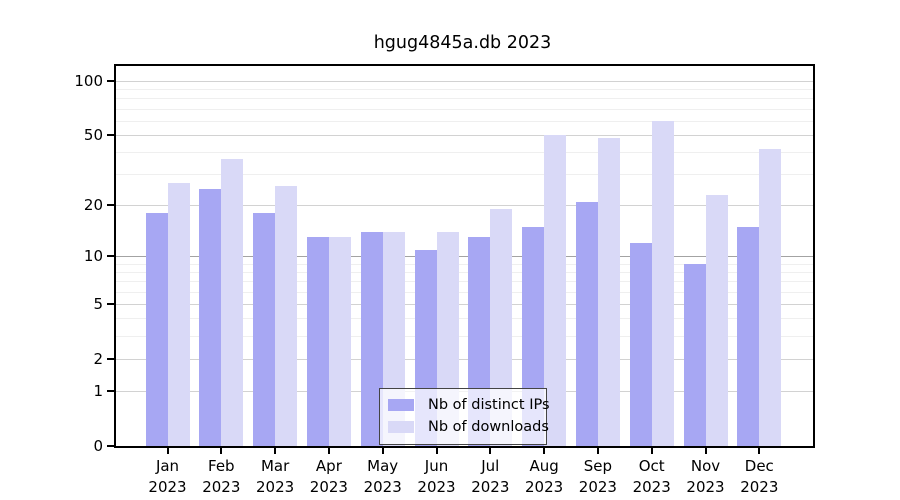 This screenshot has width=900, height=500. I want to click on bar-ips-sep, so click(586, 323).